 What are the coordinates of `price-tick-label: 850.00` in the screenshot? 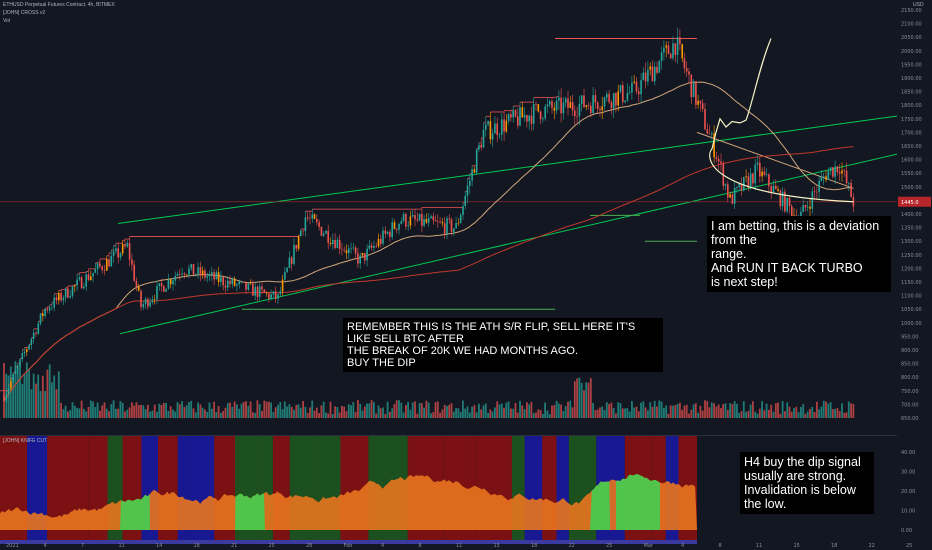 It's located at (910, 365).